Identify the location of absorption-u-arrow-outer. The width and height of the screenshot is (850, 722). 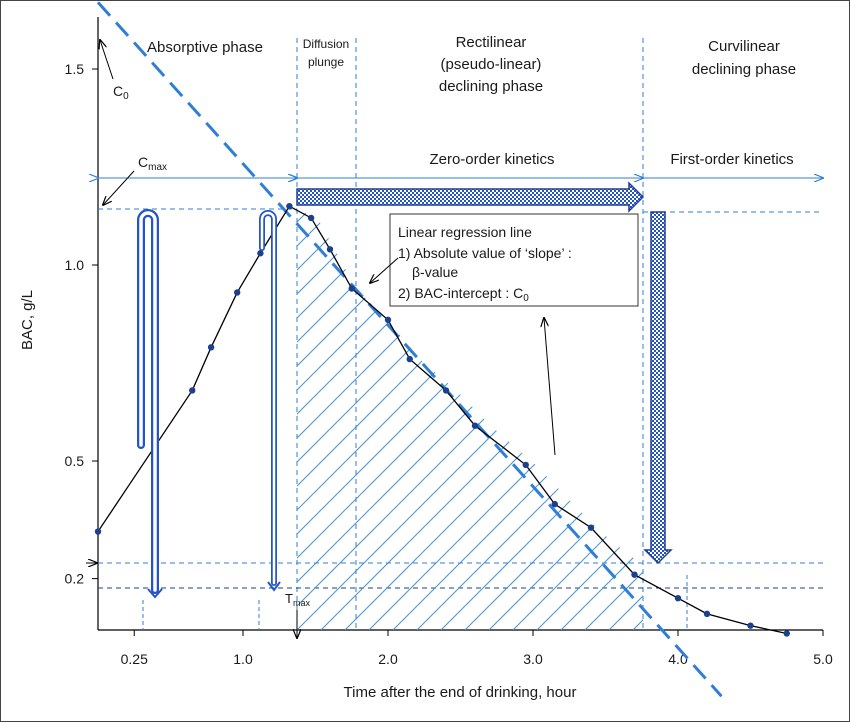
(148, 401).